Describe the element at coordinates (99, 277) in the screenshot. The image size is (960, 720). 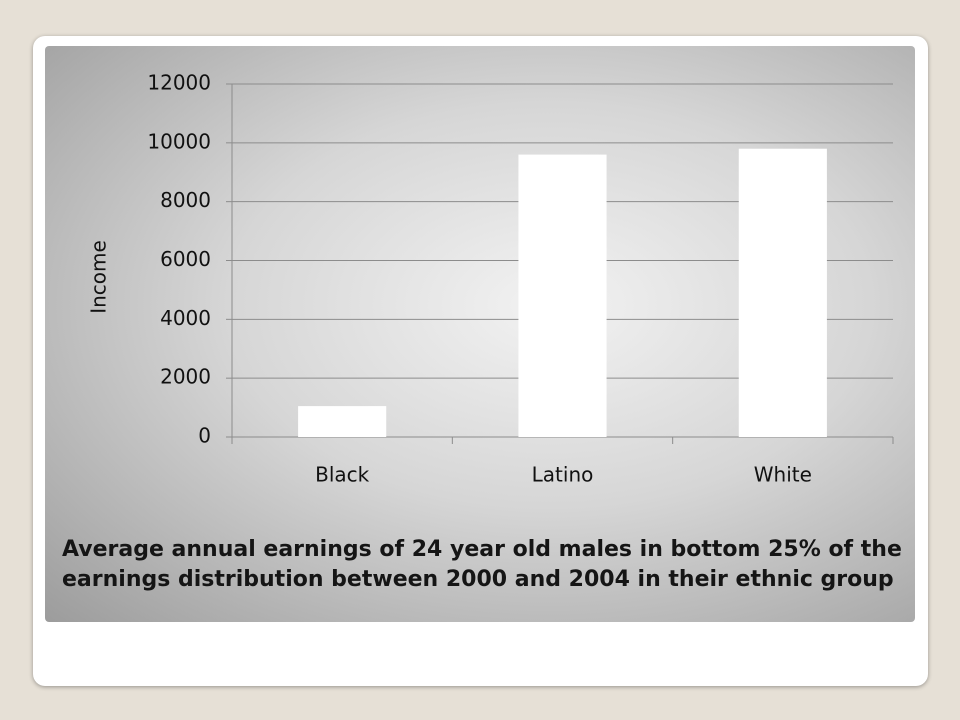
I see `y-axis-label: Income` at that location.